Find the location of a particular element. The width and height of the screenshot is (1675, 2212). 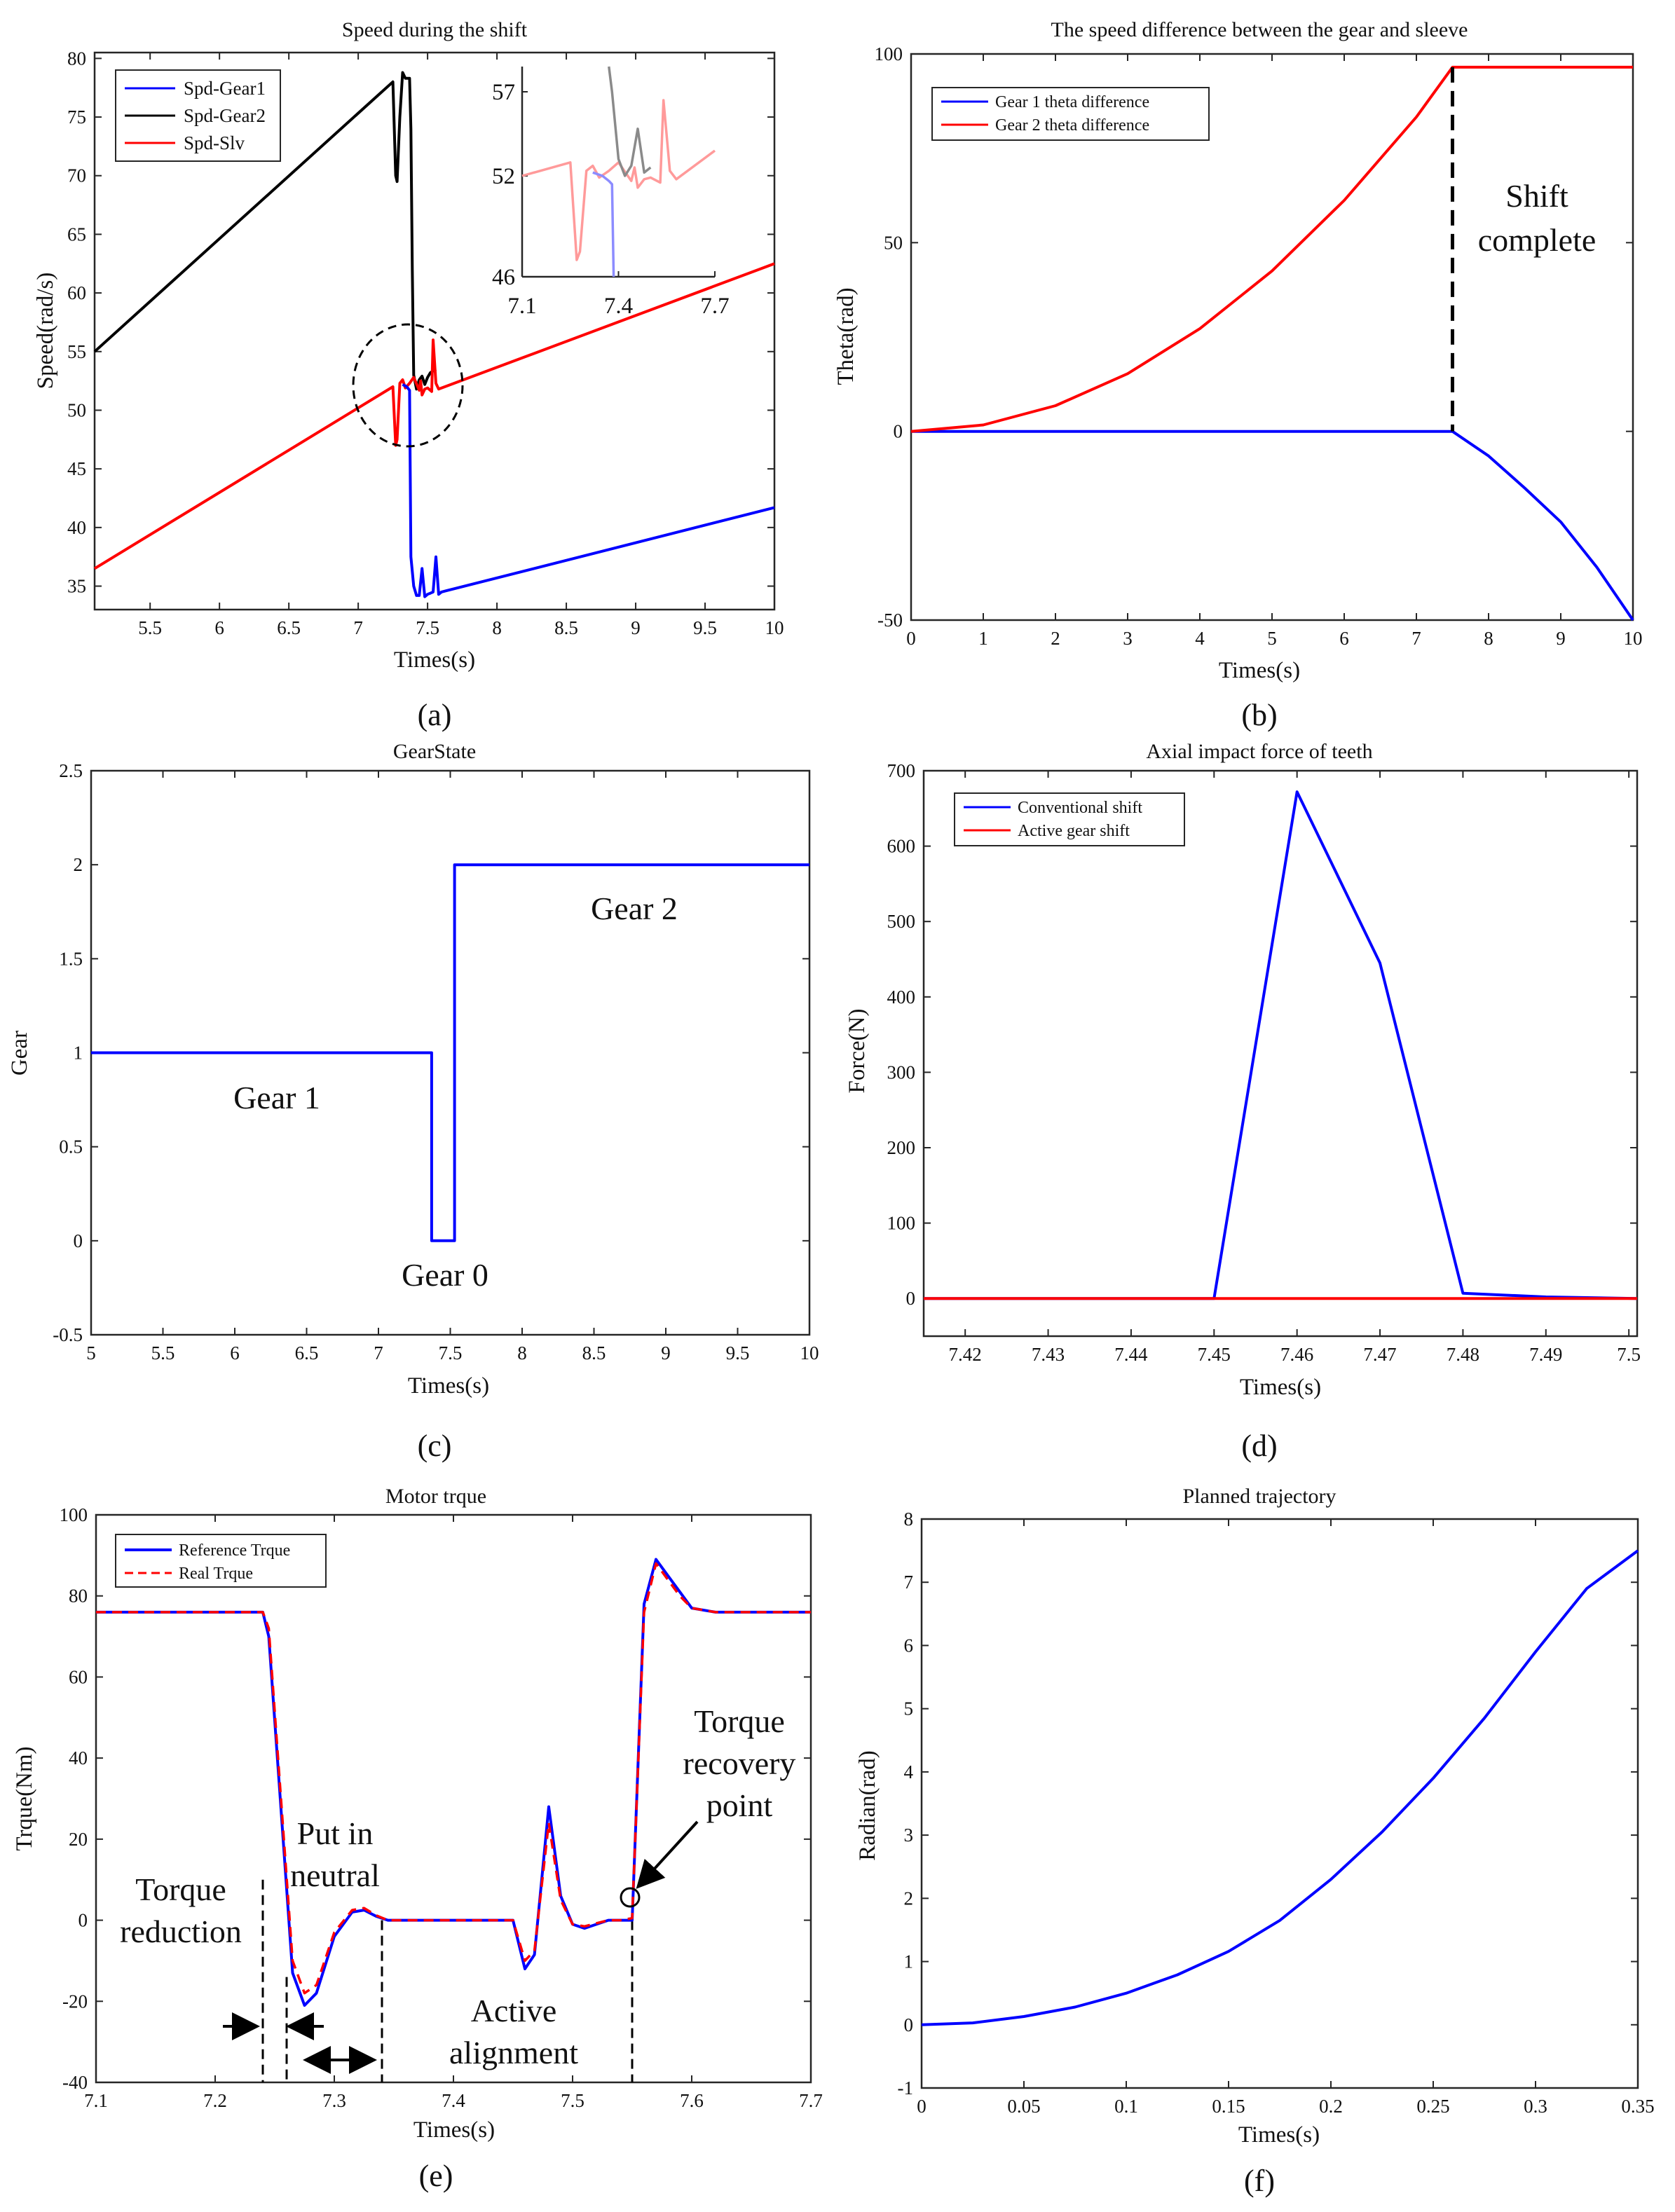

x-tick-label: 8 is located at coordinates (522, 1353).